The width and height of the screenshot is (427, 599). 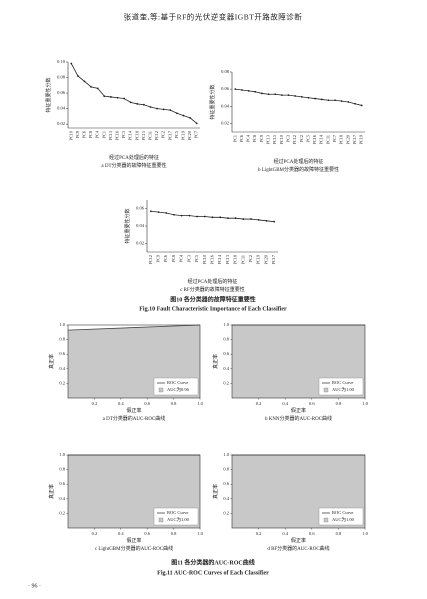 What do you see at coordinates (225, 71) in the screenshot?
I see `y-tick-label: 0.08` at bounding box center [225, 71].